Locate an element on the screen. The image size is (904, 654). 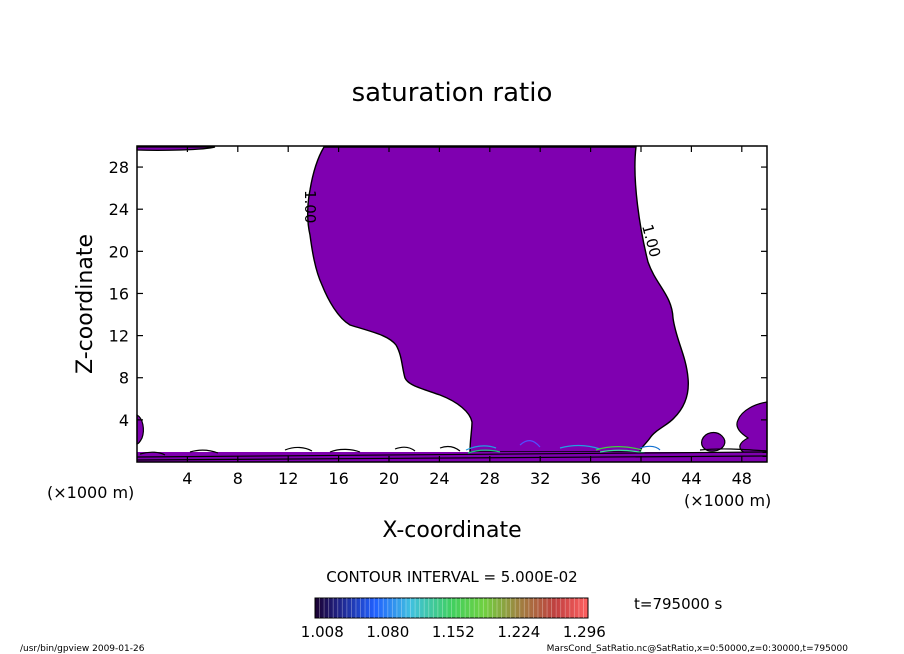
x-tick-label: 20 is located at coordinates (389, 478).